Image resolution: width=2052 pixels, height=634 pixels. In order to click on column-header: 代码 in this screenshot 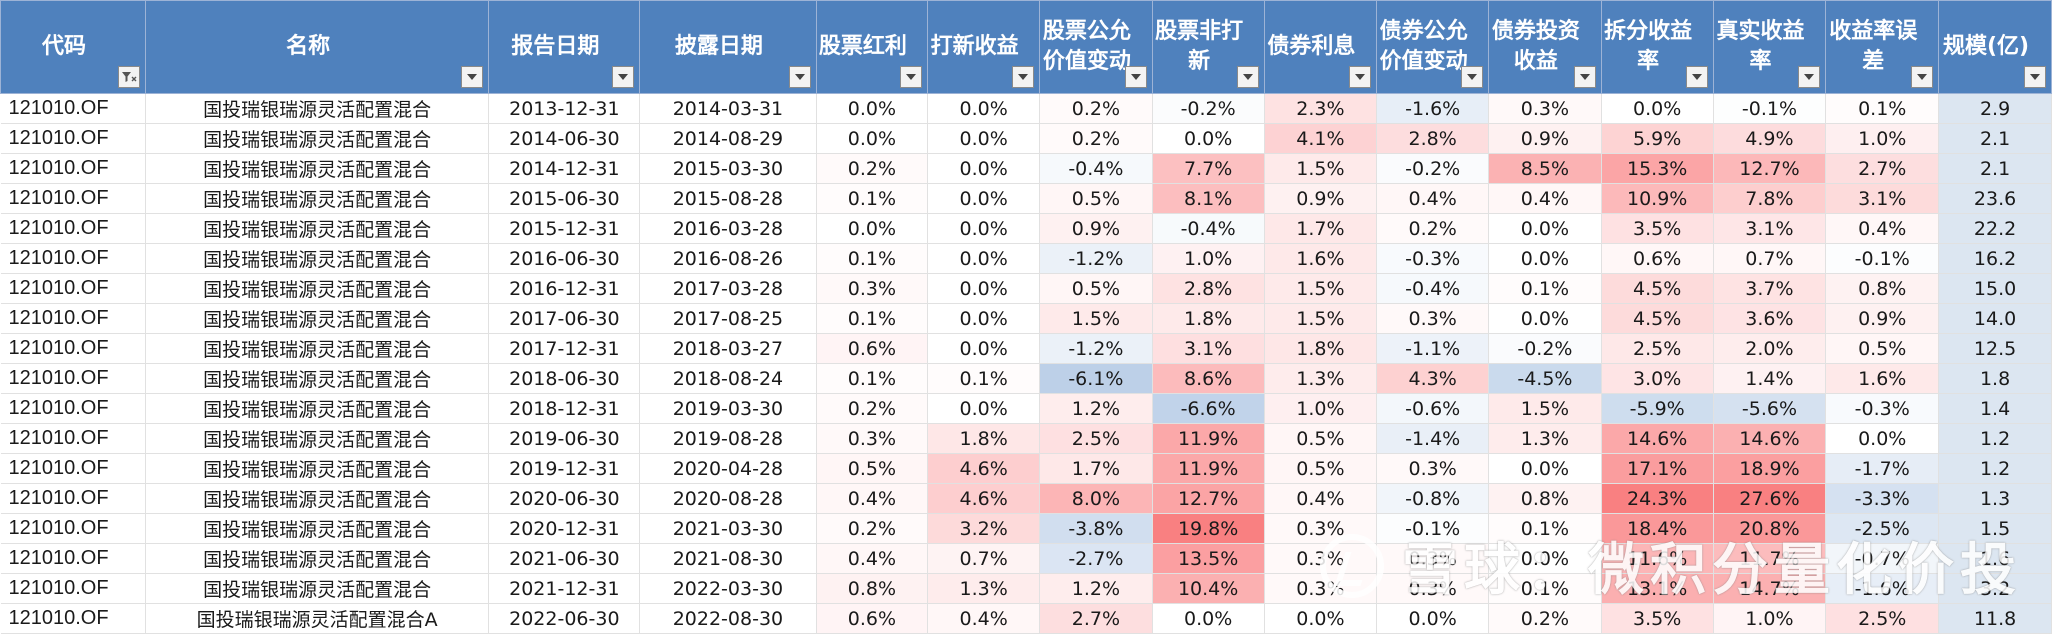, I will do `click(73, 47)`.